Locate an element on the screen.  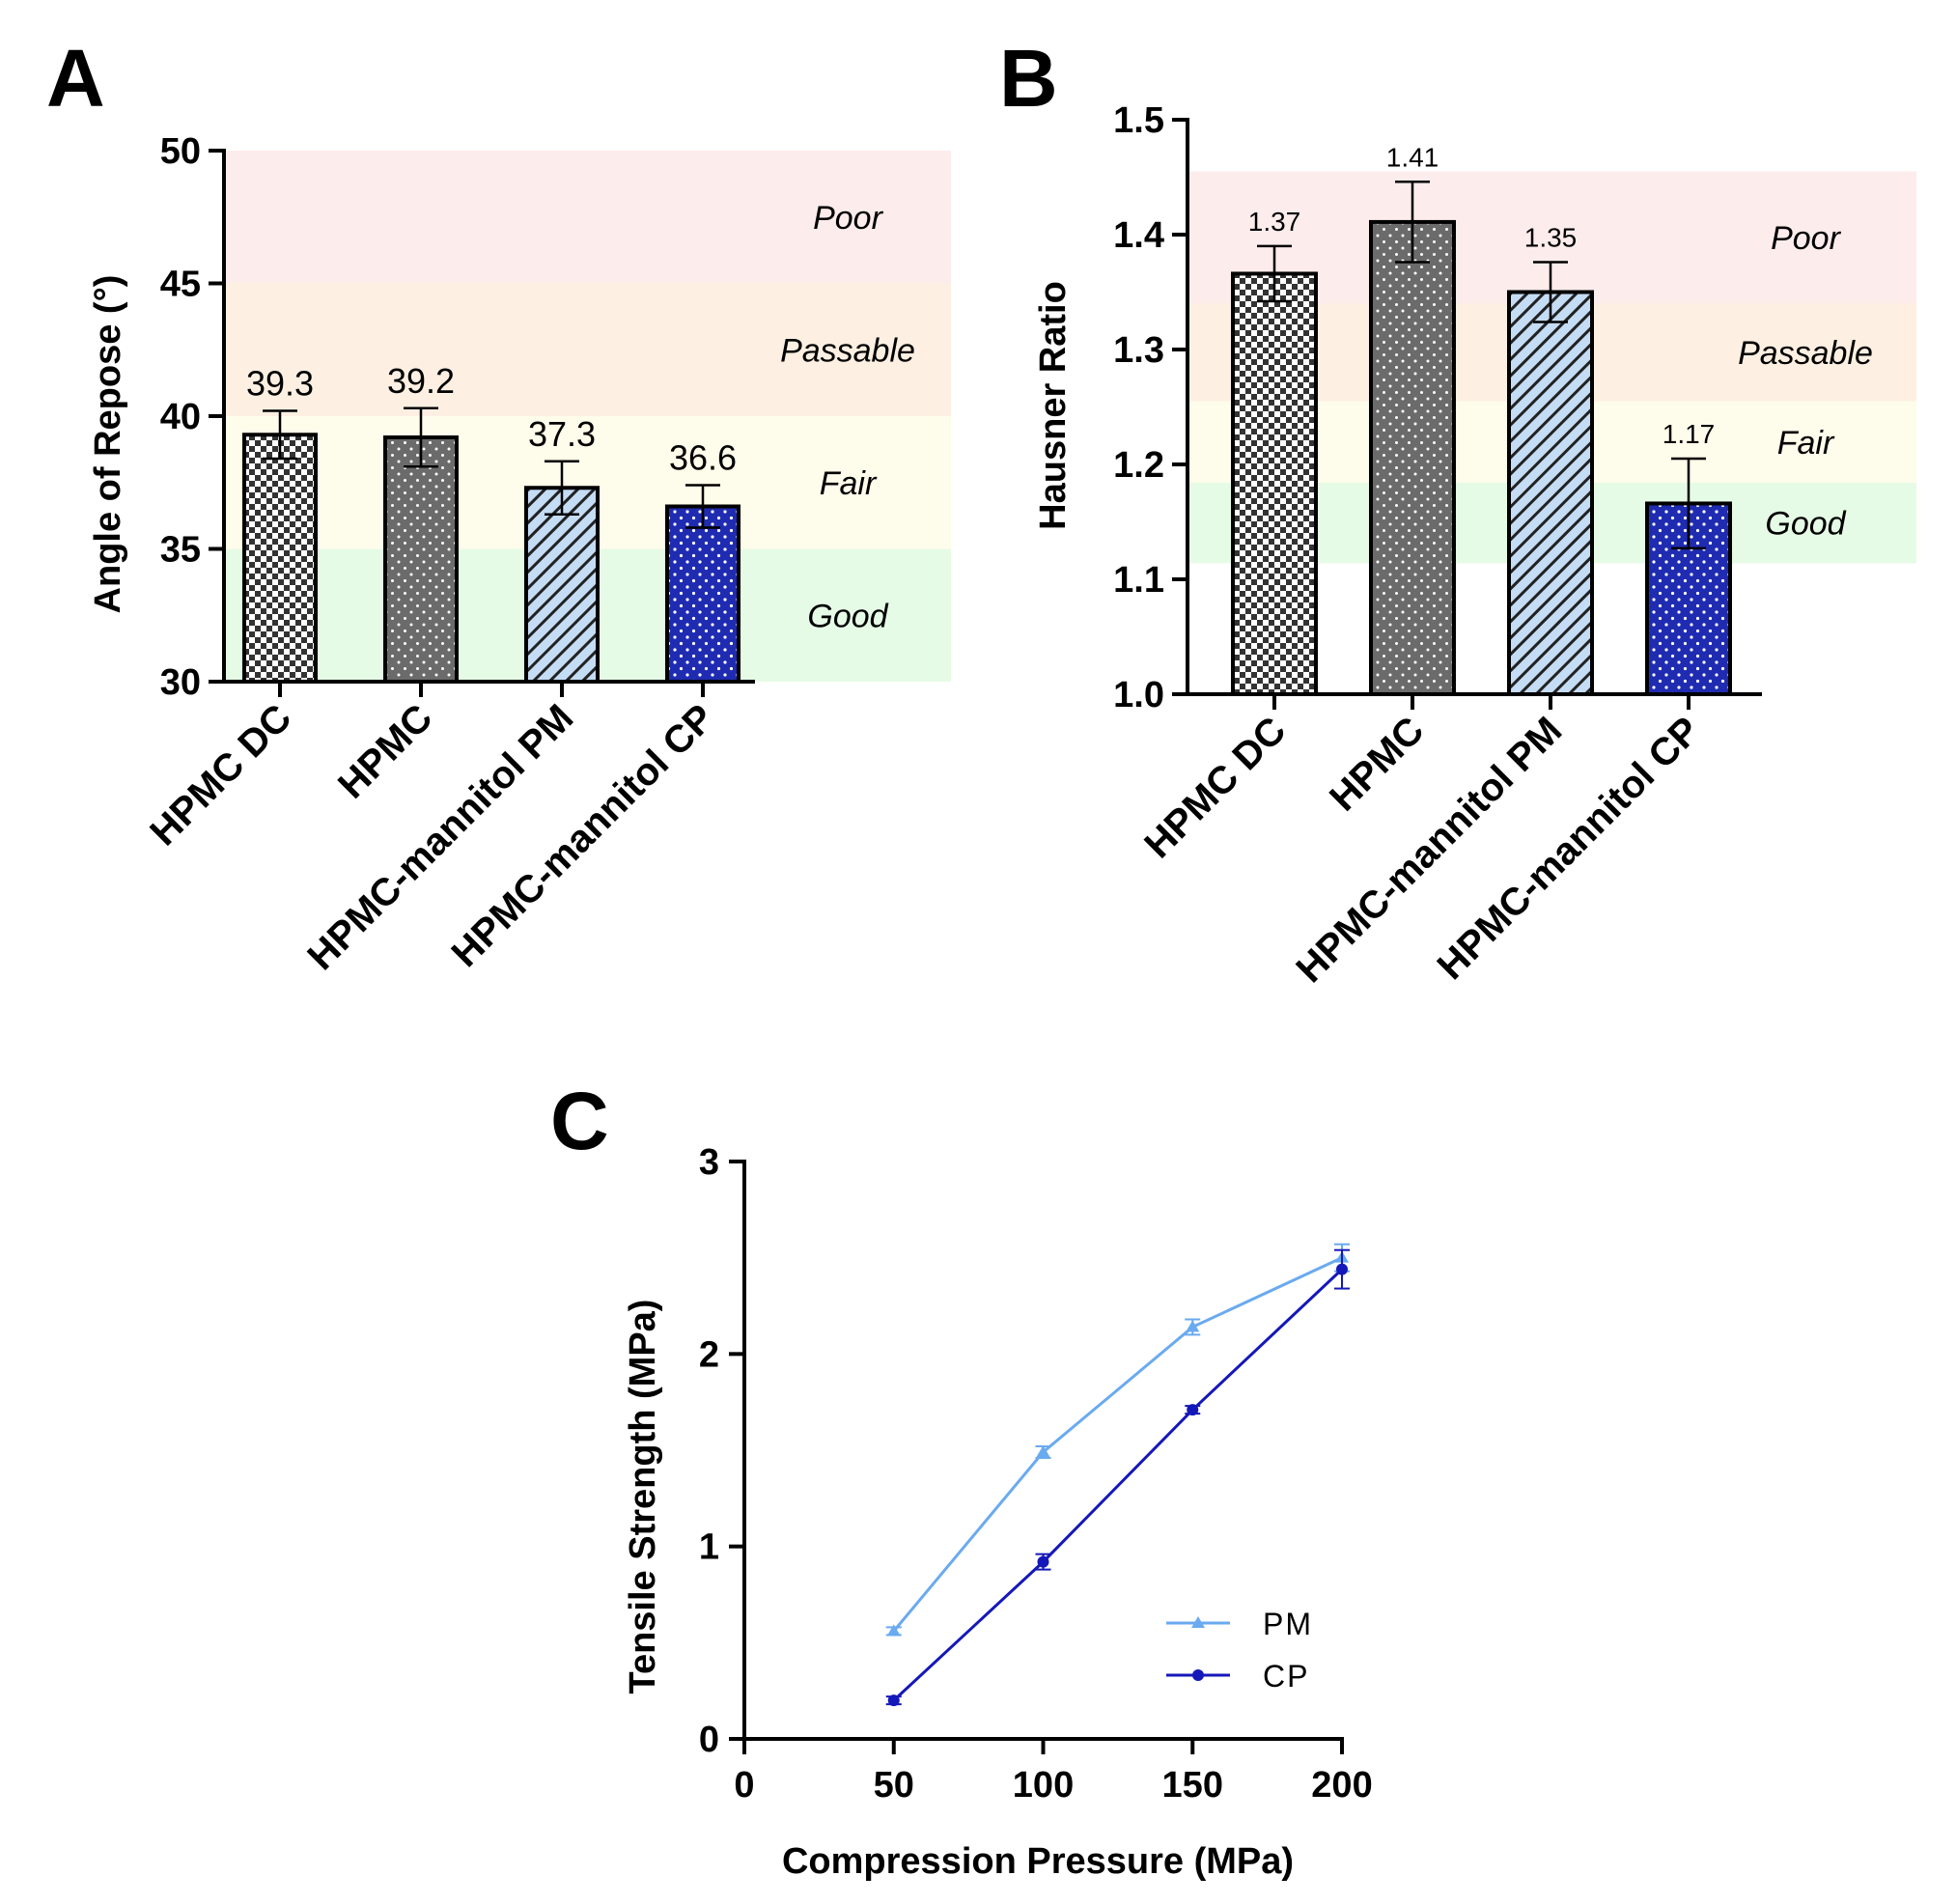
data-label: 1.35 is located at coordinates (1551, 238).